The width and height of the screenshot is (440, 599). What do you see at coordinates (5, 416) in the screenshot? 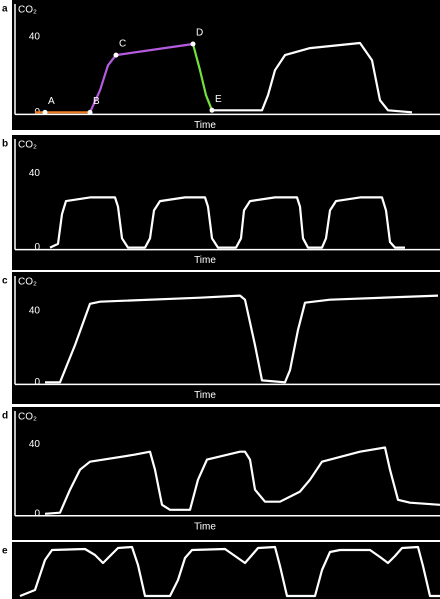
I see `panel-label: d` at bounding box center [5, 416].